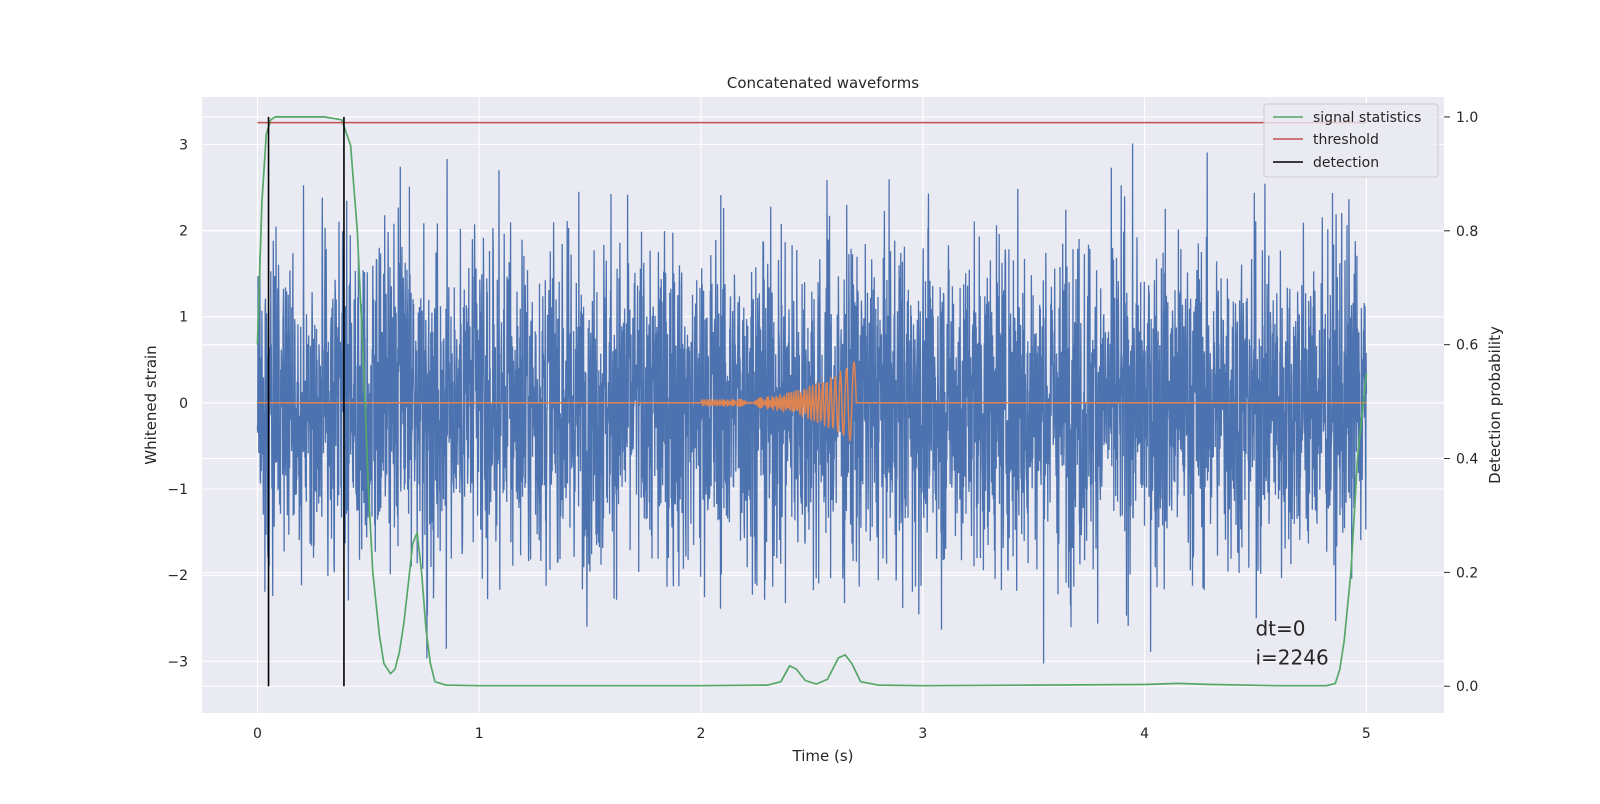 Image resolution: width=1600 pixels, height=804 pixels. Describe the element at coordinates (183, 145) in the screenshot. I see `y-tick-label: 3` at that location.